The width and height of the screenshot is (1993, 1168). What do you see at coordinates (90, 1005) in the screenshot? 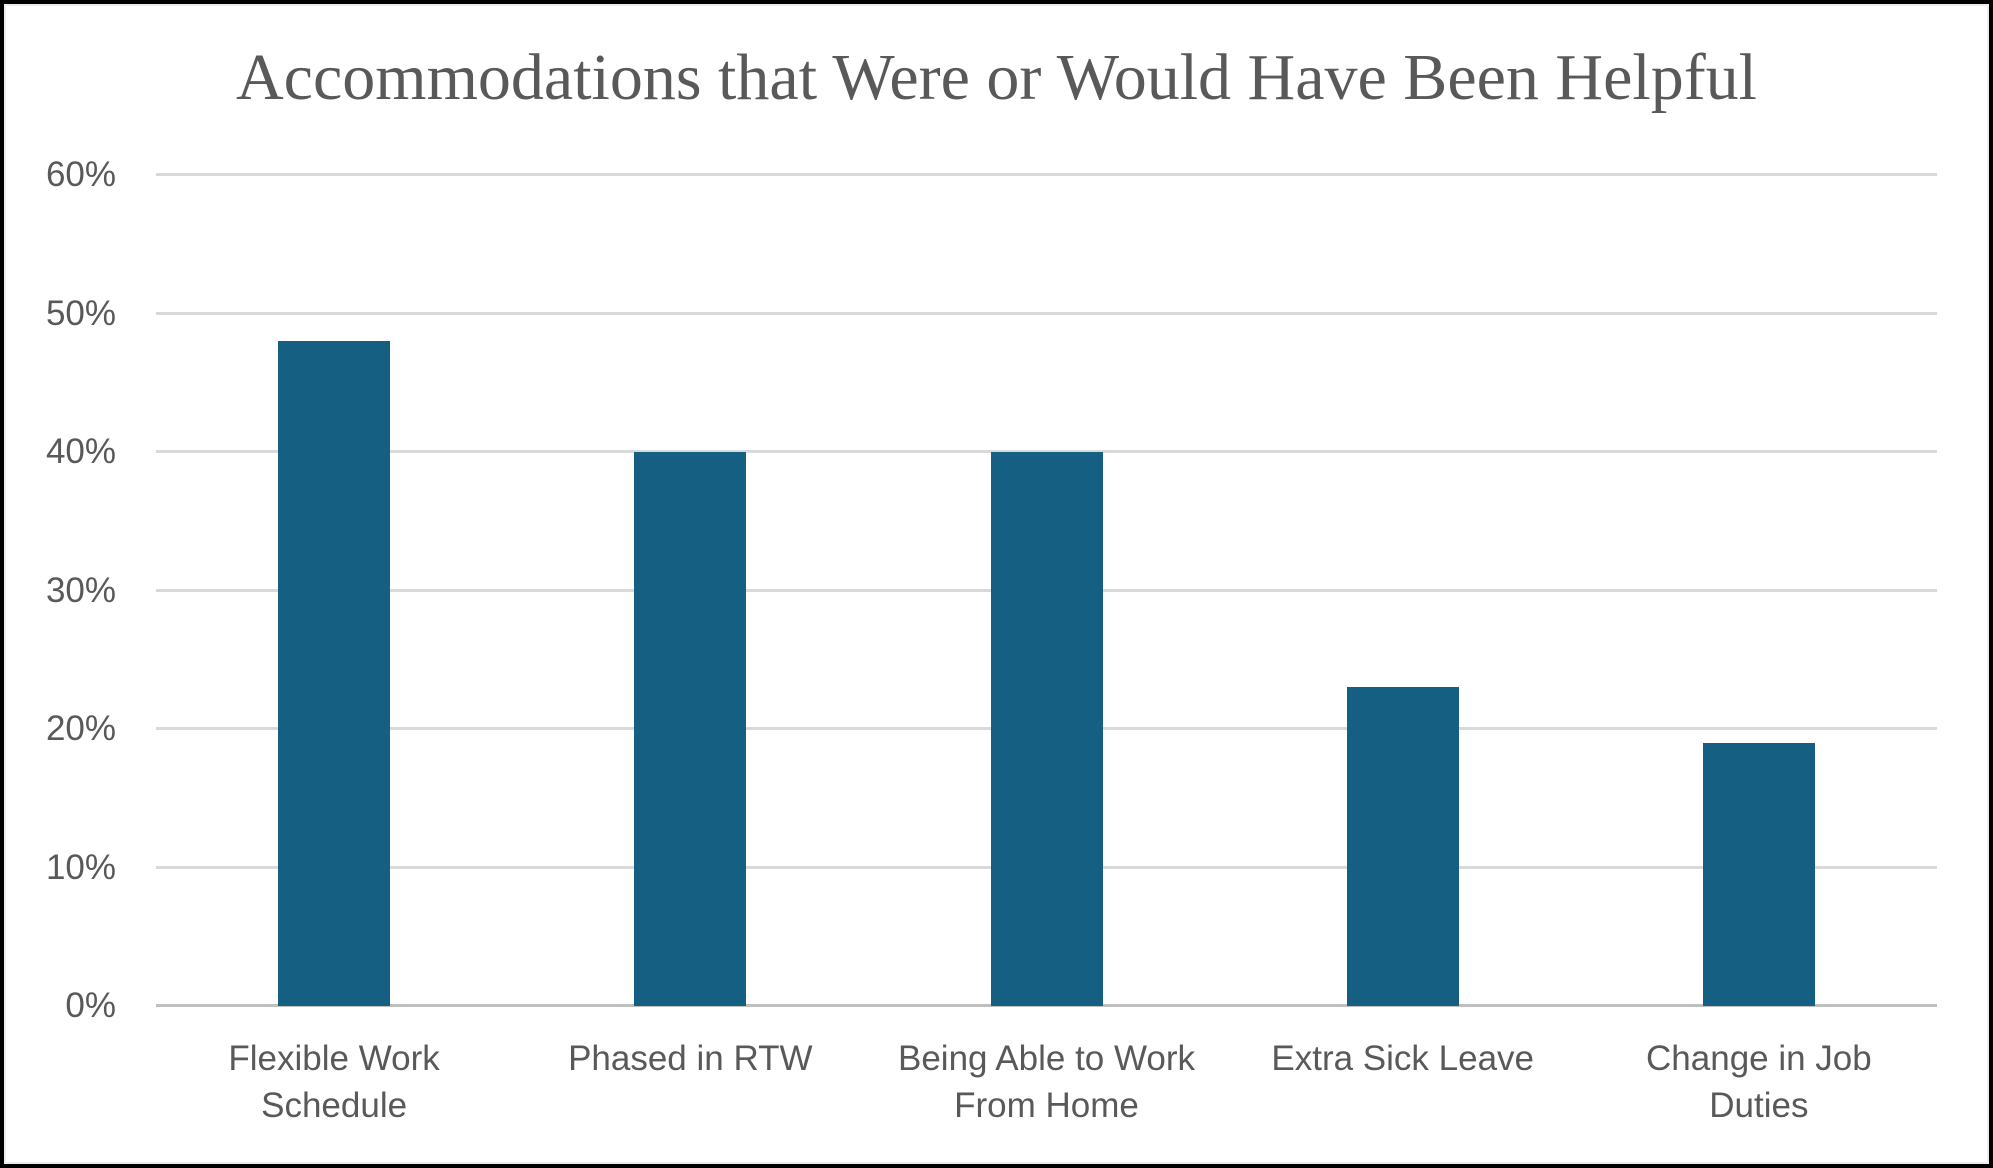
I see `y-tick-label-0%: 0%` at bounding box center [90, 1005].